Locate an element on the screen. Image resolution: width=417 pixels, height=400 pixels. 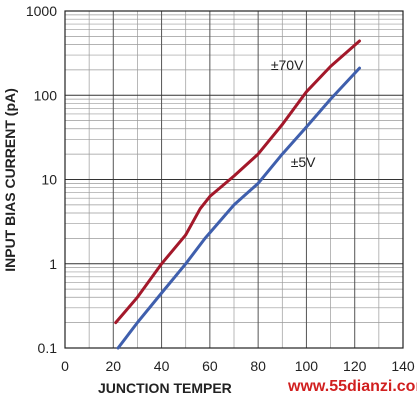
x-tick-label: 20 is located at coordinates (113, 366).